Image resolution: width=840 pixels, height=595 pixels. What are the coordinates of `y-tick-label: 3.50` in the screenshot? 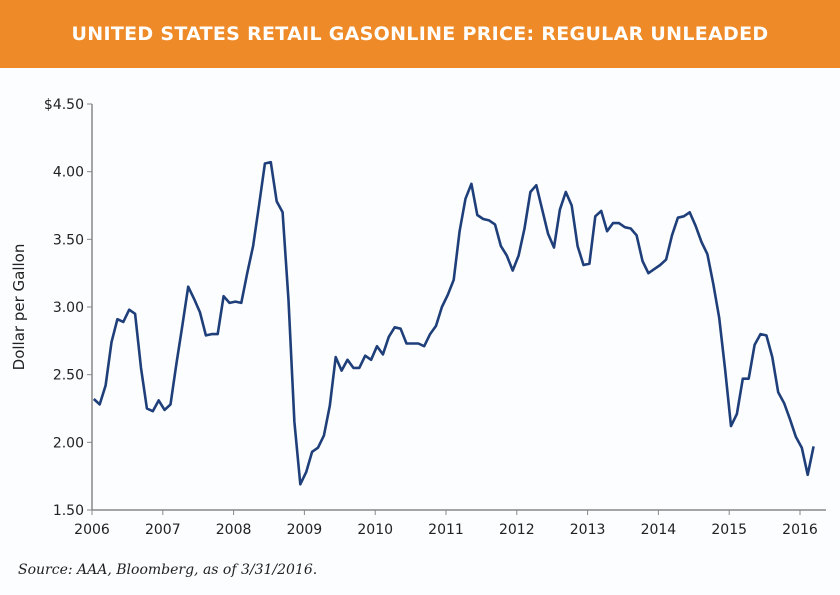 It's located at (68, 240).